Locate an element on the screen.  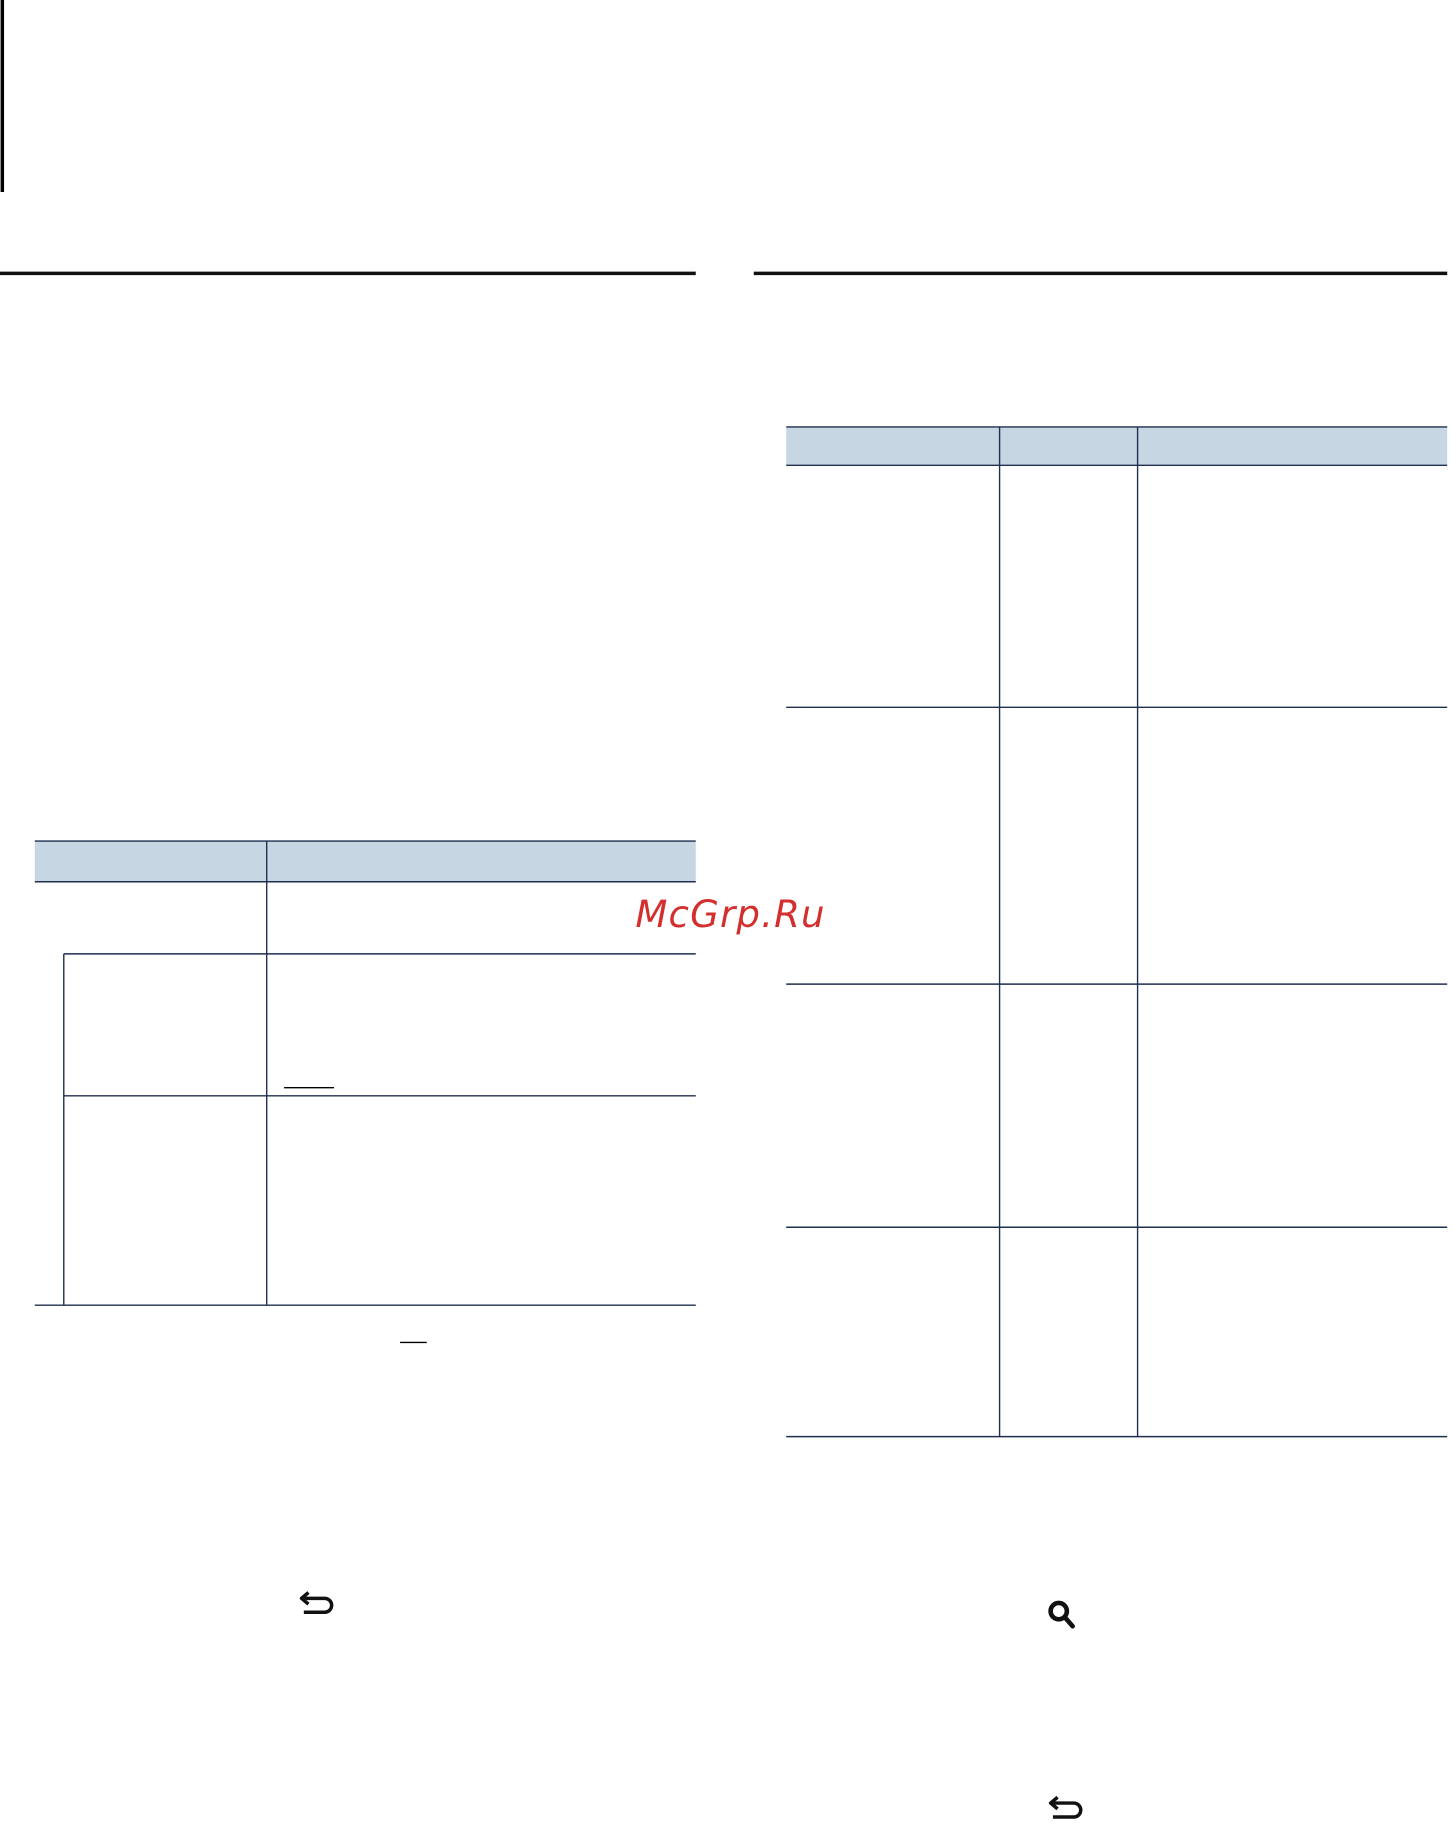
search-icon is located at coordinates (1061, 1614).